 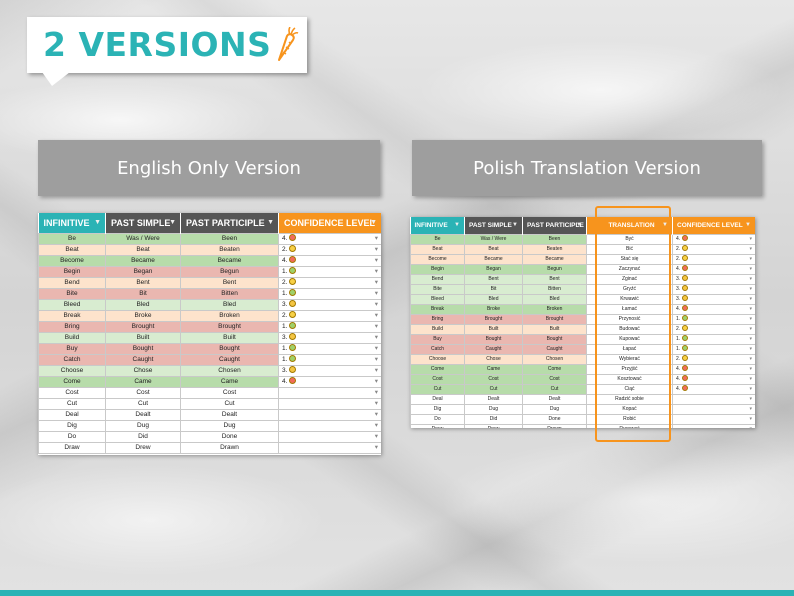 I want to click on past-participle-cell: Drawn, so click(x=554, y=425).